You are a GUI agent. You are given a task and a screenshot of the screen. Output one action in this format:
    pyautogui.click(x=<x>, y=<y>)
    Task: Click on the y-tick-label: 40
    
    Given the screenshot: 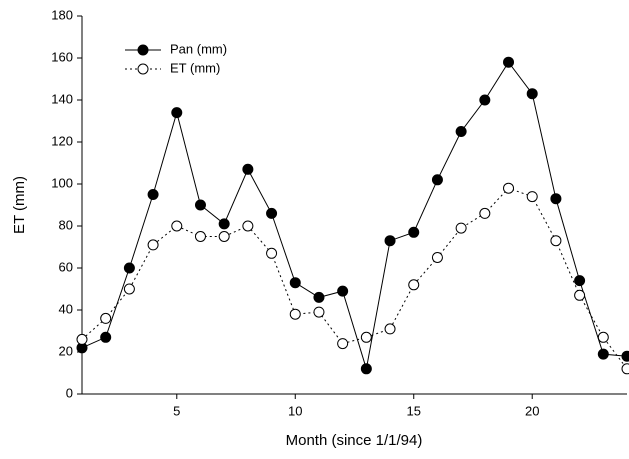 What is the action you would take?
    pyautogui.click(x=66, y=308)
    